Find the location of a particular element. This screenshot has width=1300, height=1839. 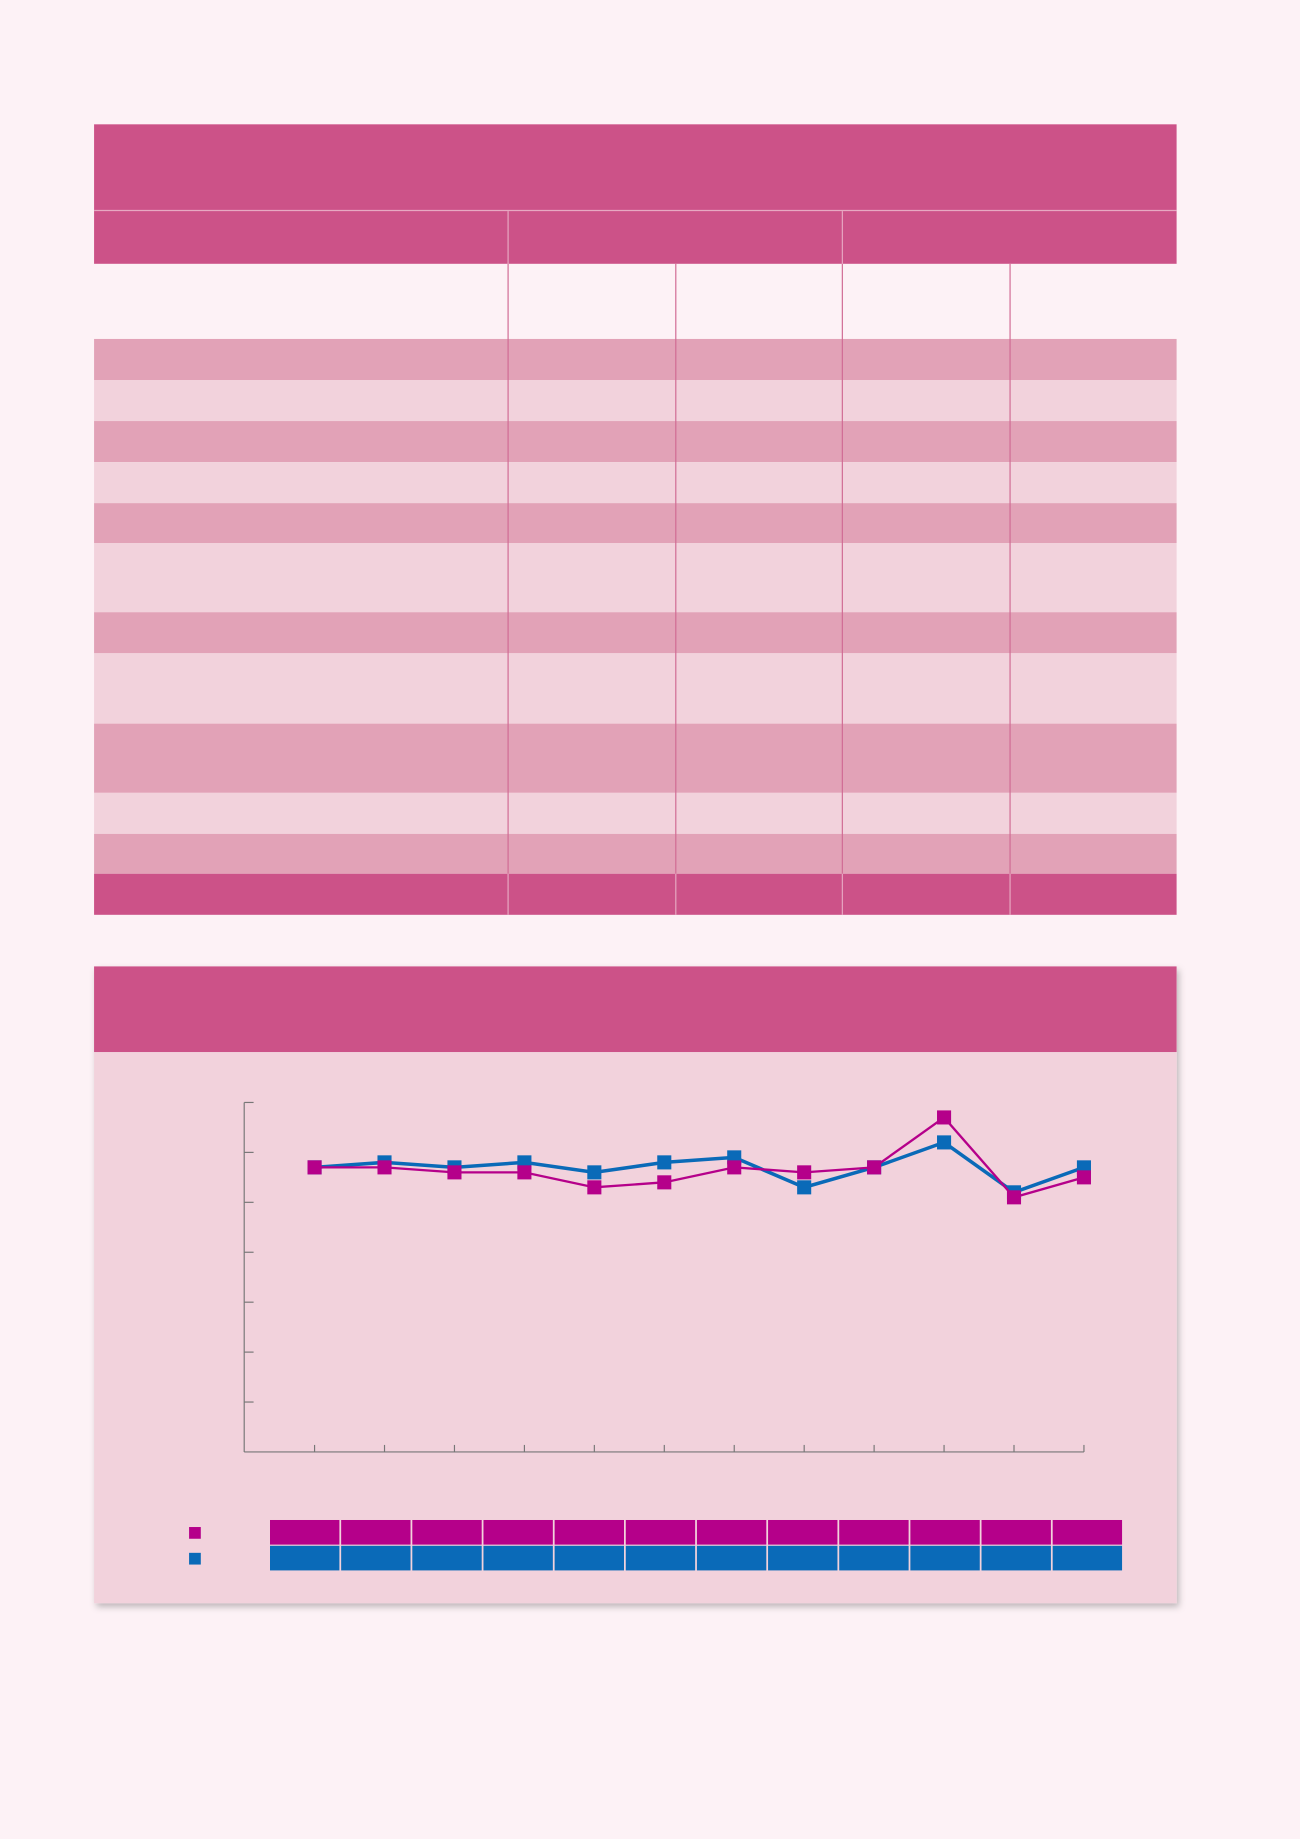

table-header is located at coordinates (635, 194).